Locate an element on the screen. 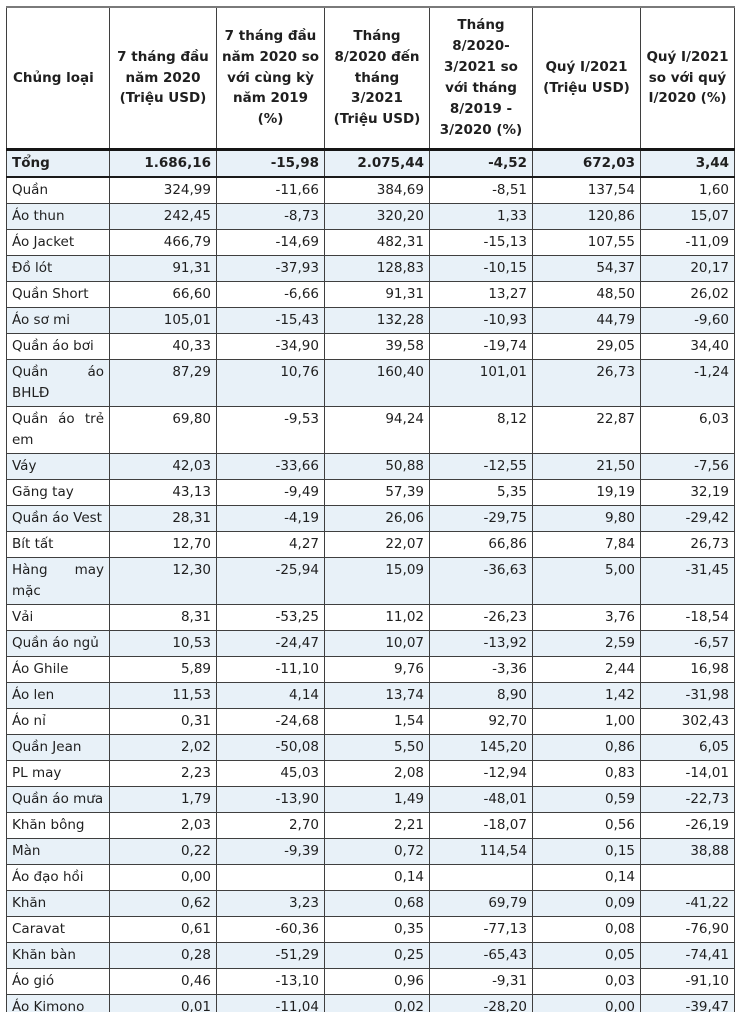 The width and height of the screenshot is (741, 1012). value-cell: 0,14 is located at coordinates (377, 877).